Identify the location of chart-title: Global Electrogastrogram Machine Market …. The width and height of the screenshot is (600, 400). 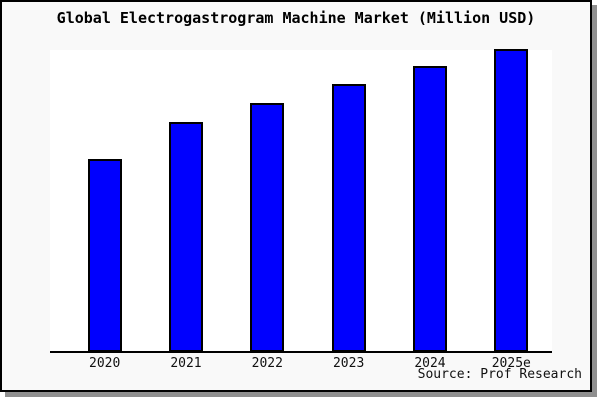
(296, 18).